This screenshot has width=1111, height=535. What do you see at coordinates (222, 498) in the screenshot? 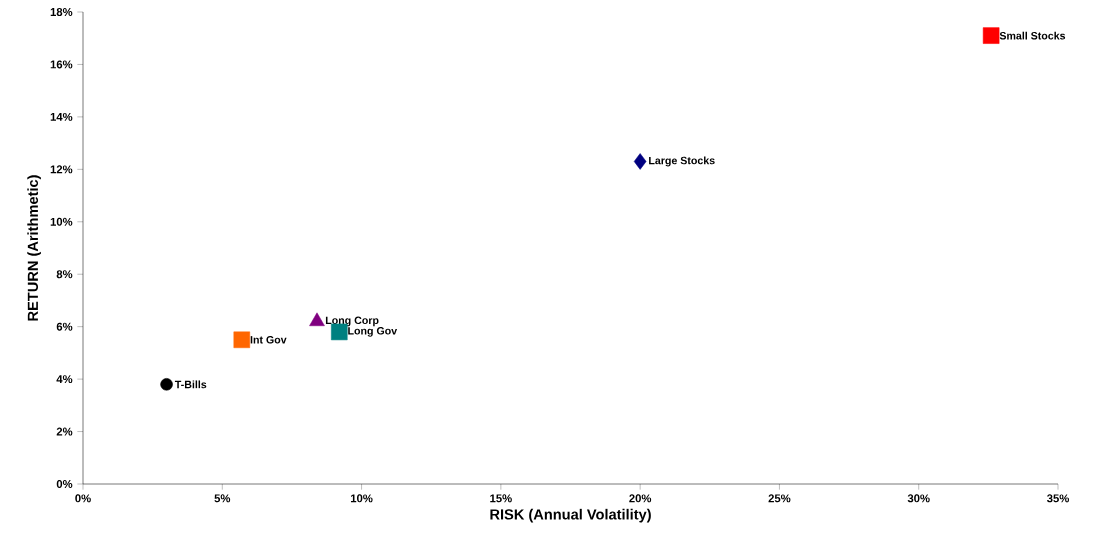
I see `x-tick-label: 5%` at bounding box center [222, 498].